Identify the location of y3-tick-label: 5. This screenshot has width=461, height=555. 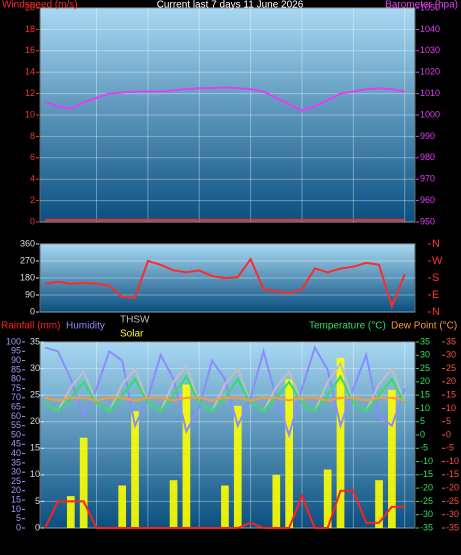
(448, 421).